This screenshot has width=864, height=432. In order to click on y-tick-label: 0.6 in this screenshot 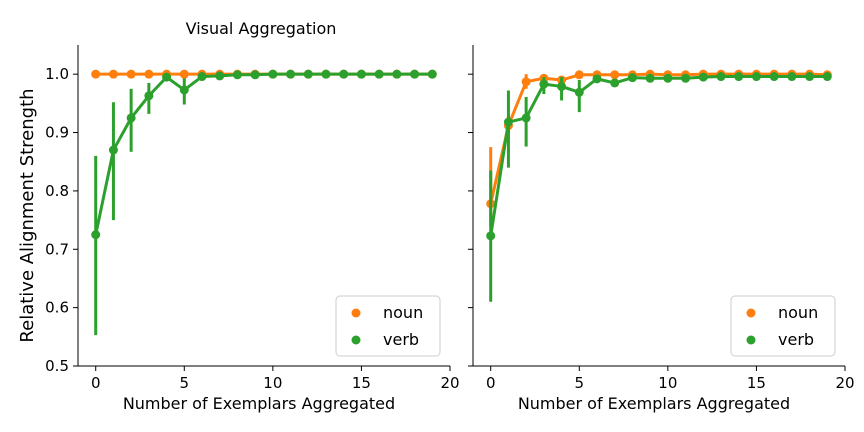, I will do `click(57, 308)`.